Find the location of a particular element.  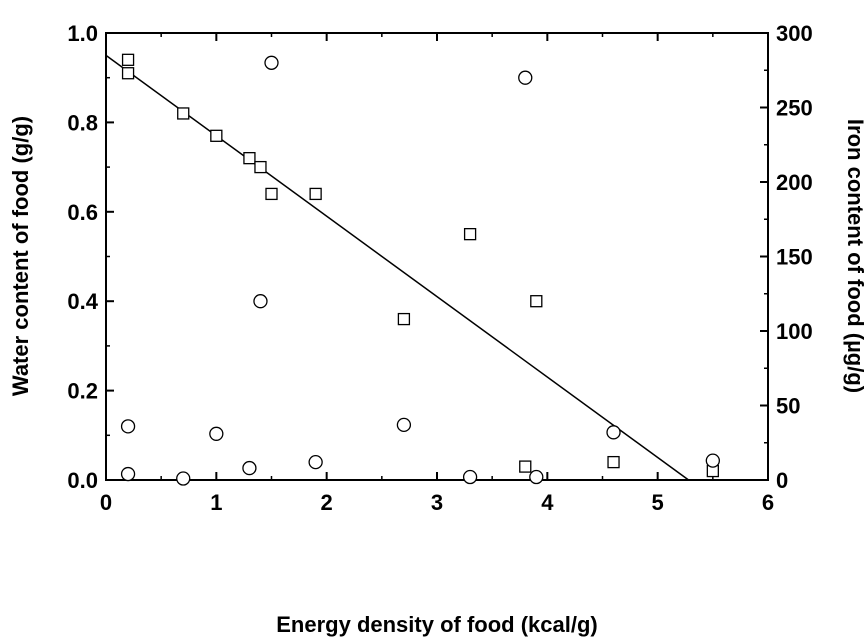

y2-tick-label: 0 is located at coordinates (782, 480).